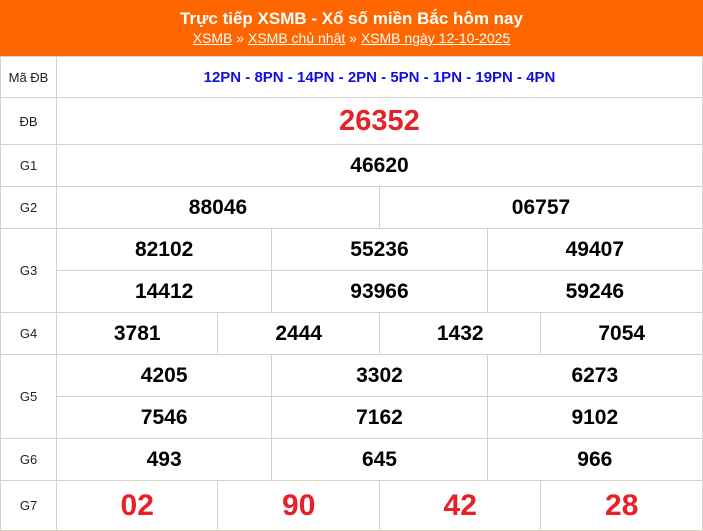 The image size is (703, 531). I want to click on prize-g5: 7162, so click(379, 417).